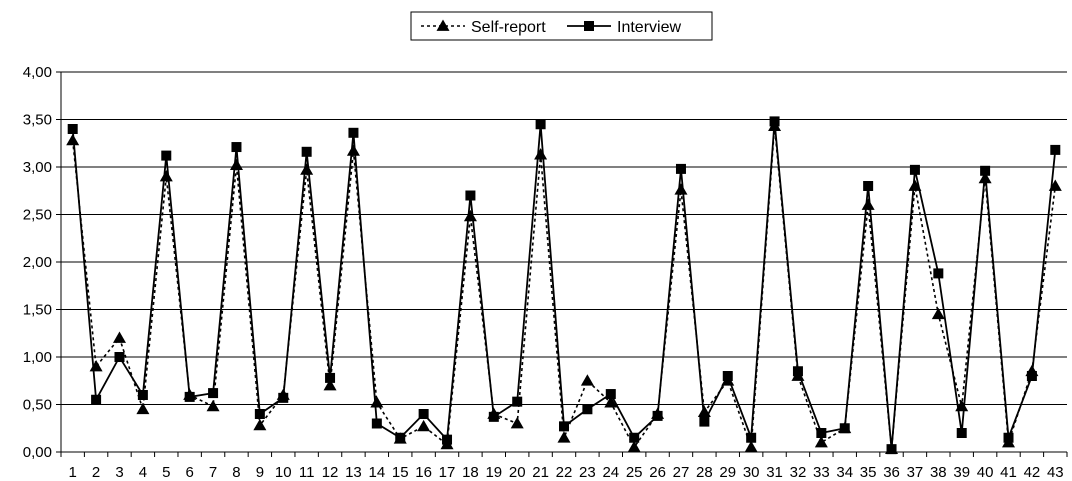 The height and width of the screenshot is (481, 1072). I want to click on x-tick-label: 33, so click(821, 472).